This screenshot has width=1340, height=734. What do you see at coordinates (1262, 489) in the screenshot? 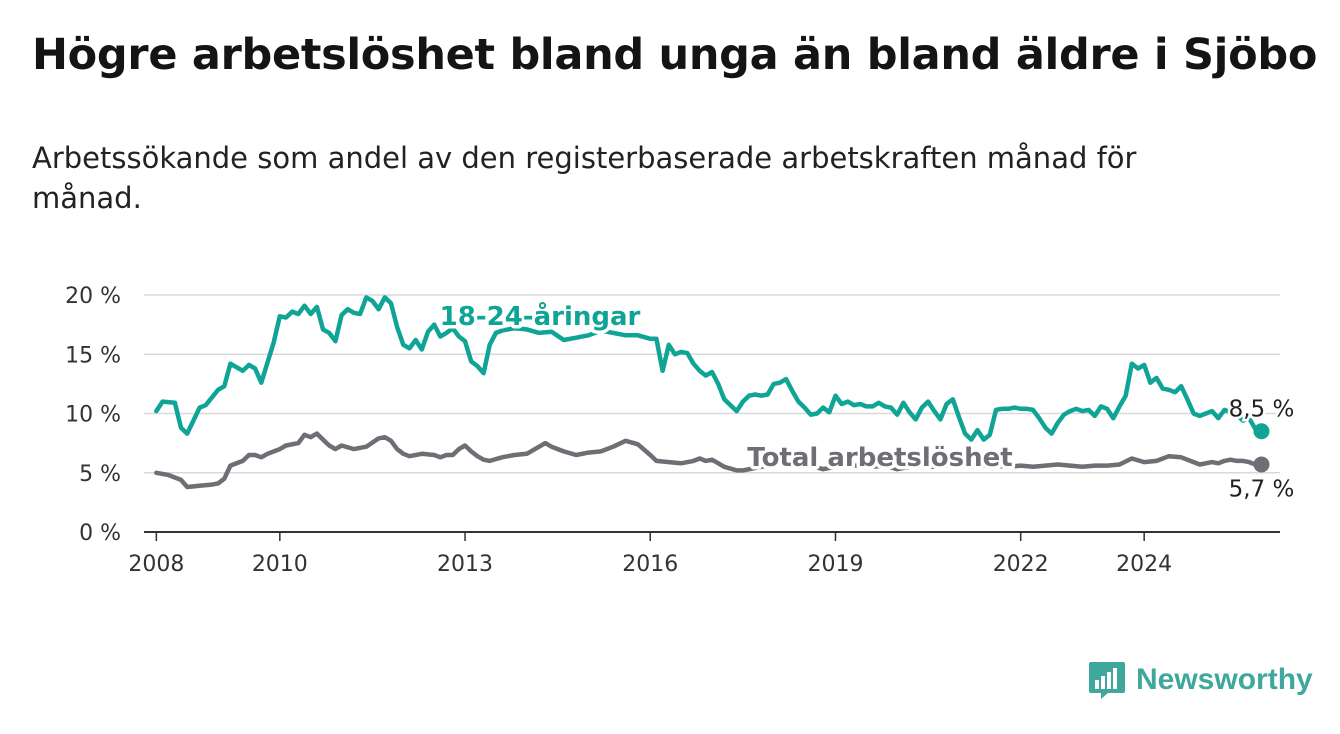
I see `end-value-label-total: 5,7 %` at bounding box center [1262, 489].